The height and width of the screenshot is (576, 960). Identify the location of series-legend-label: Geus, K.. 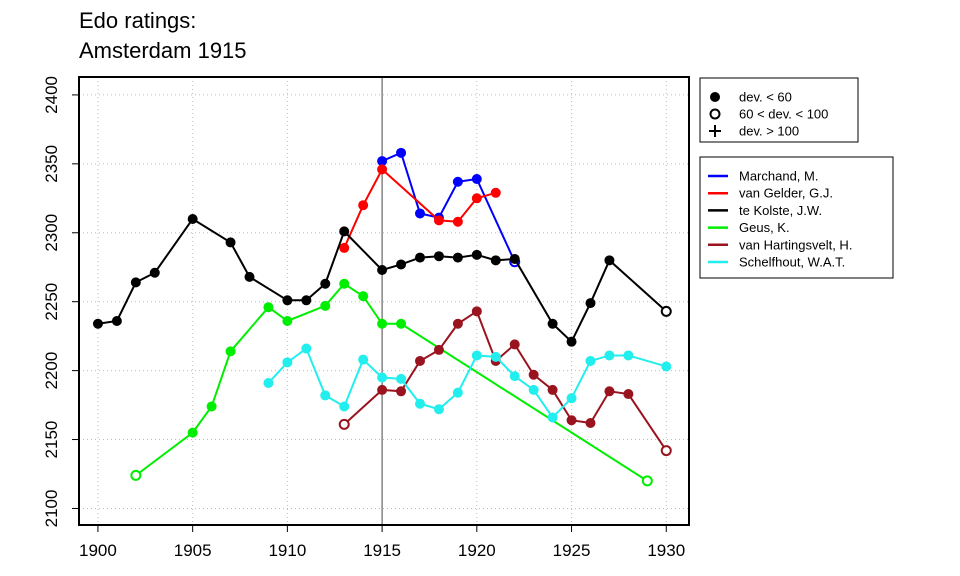
(764, 227).